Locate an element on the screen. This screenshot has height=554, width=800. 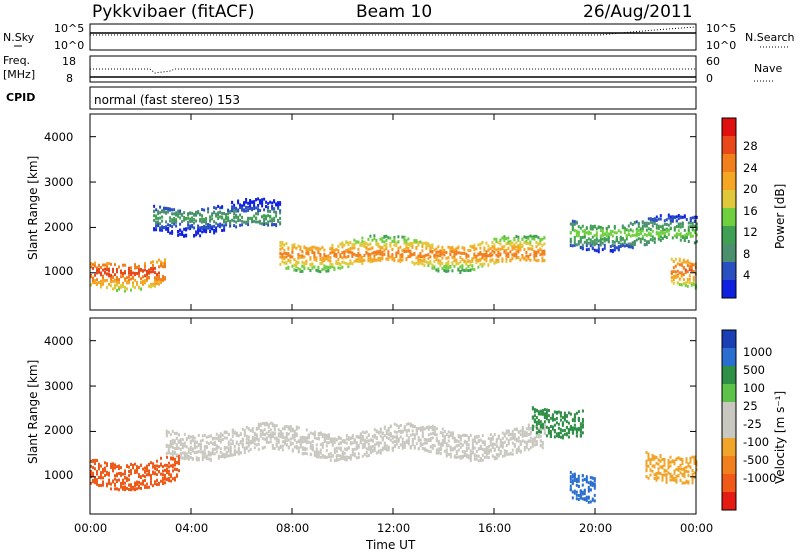
power-cbar-swatch is located at coordinates (729, 145).